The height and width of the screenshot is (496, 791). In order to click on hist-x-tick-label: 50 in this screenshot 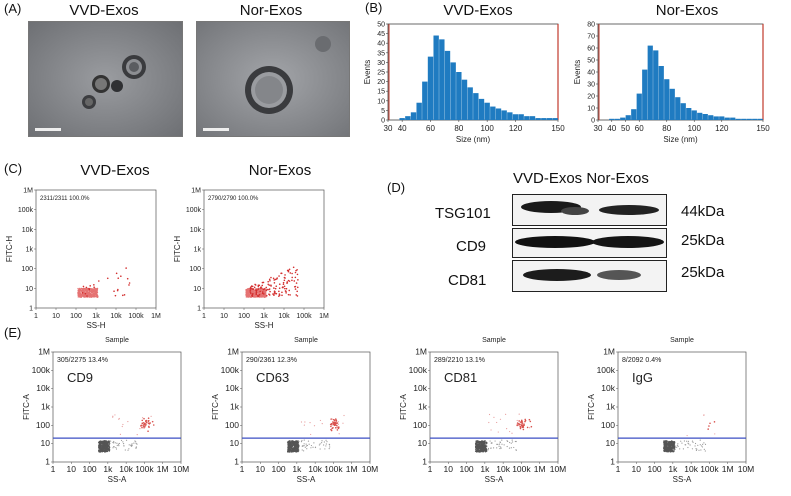, I will do `click(625, 128)`.